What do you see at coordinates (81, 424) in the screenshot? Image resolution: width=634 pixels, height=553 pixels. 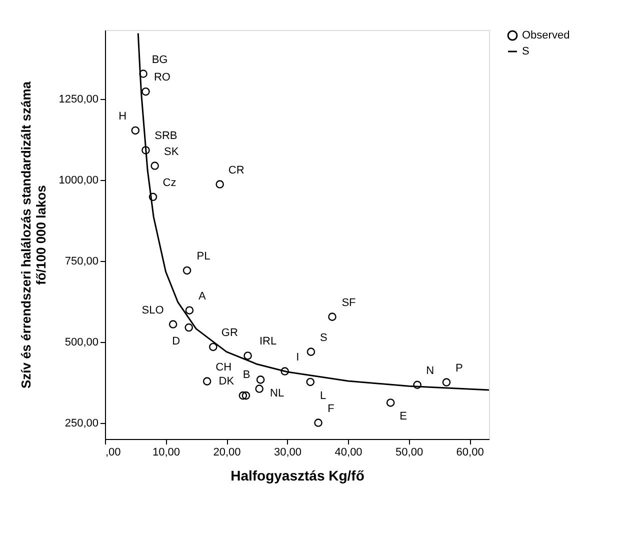 I see `y-tick-label: 250,00` at bounding box center [81, 424].